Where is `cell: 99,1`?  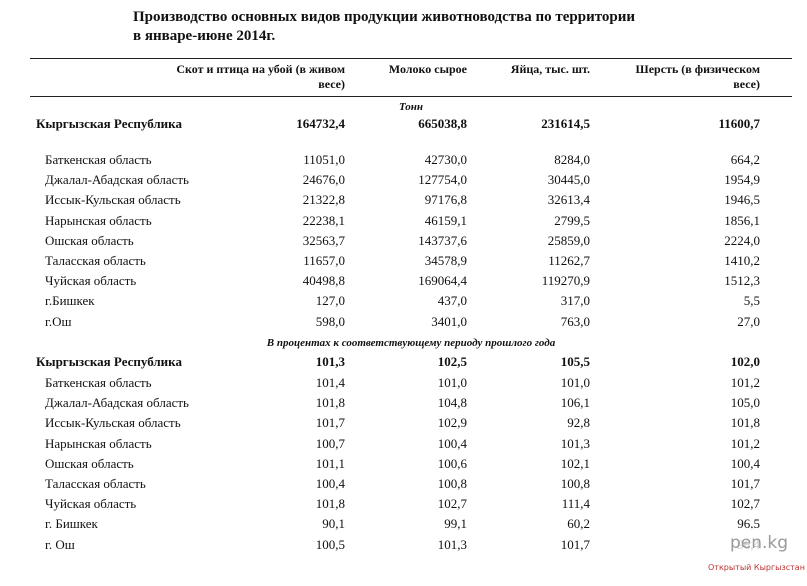
cell: 99,1 is located at coordinates (455, 524).